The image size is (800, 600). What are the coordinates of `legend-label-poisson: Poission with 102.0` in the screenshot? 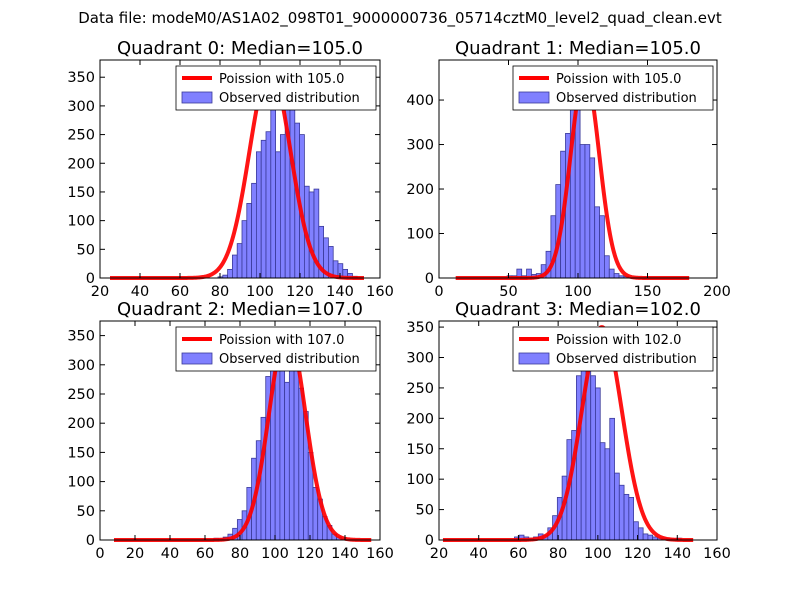 It's located at (618, 340).